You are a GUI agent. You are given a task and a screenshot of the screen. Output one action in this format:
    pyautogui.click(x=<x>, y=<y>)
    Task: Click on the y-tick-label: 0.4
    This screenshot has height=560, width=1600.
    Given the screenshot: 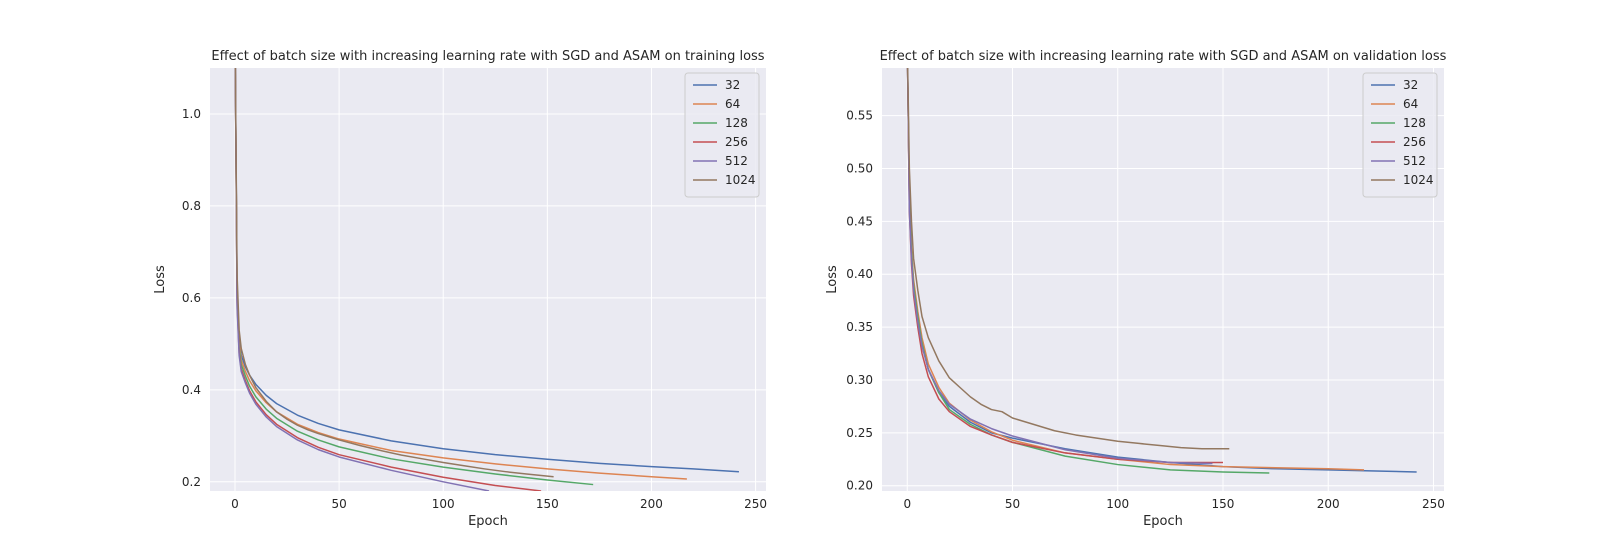 What is the action you would take?
    pyautogui.click(x=191, y=390)
    